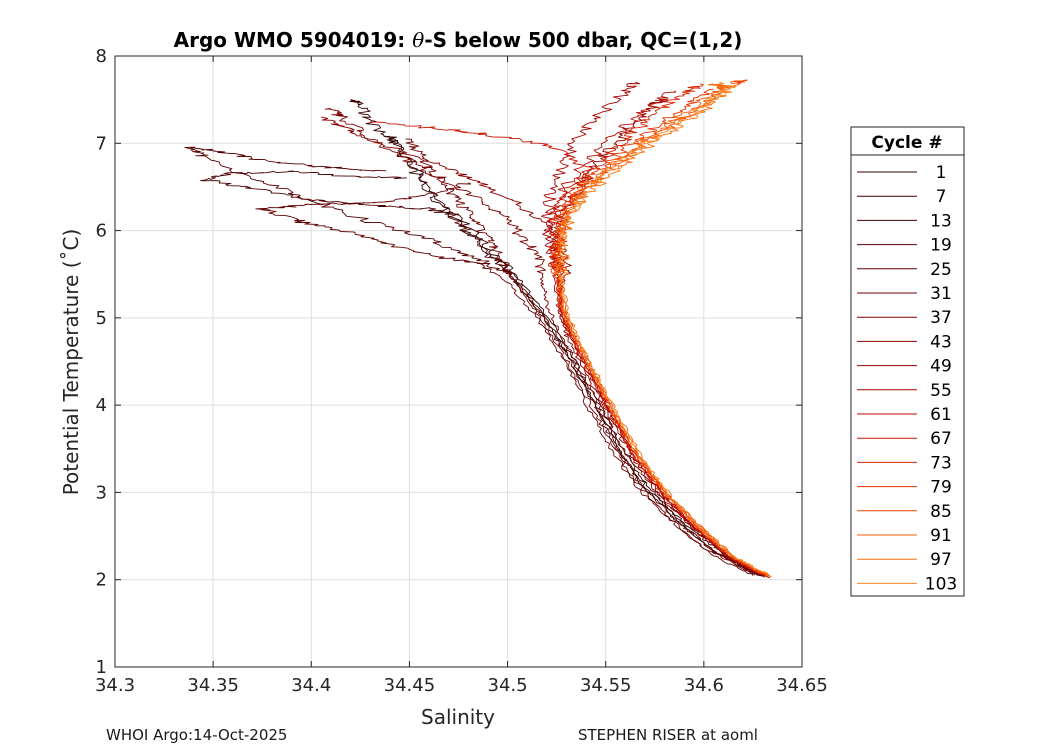 This screenshot has width=1050, height=750. What do you see at coordinates (941, 439) in the screenshot?
I see `legend-label: 67` at bounding box center [941, 439].